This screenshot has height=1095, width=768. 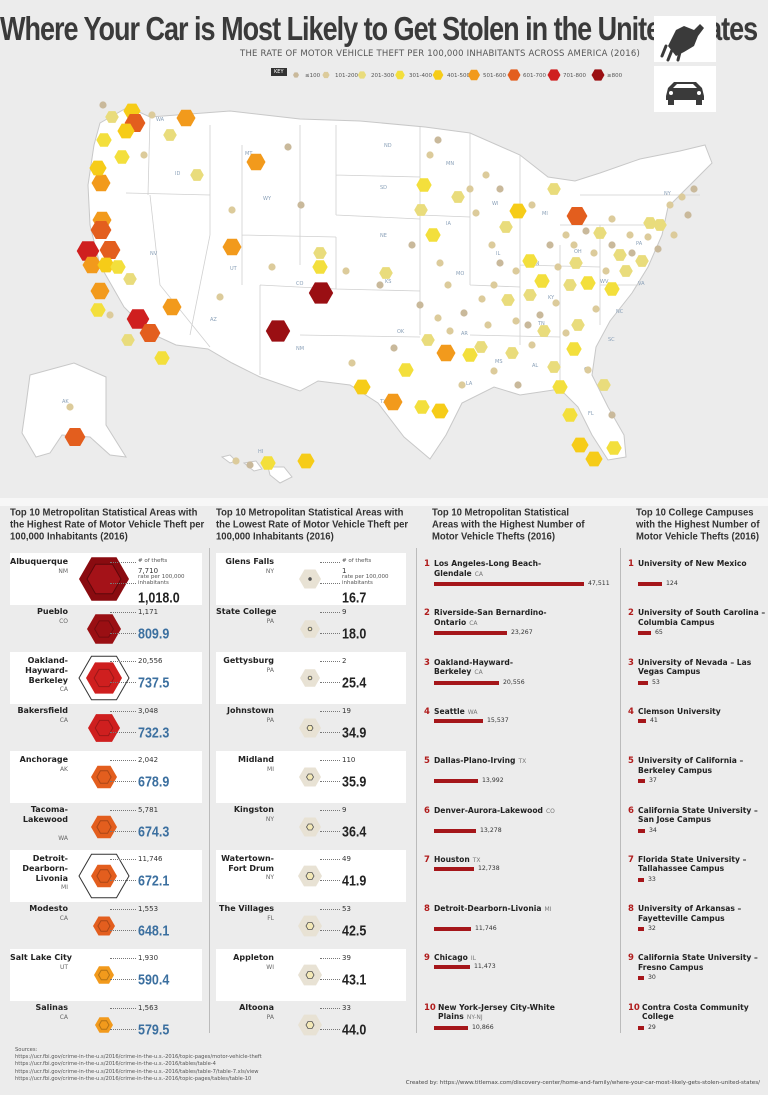 What do you see at coordinates (388, 146) in the screenshot?
I see `state-label: ND` at bounding box center [388, 146].